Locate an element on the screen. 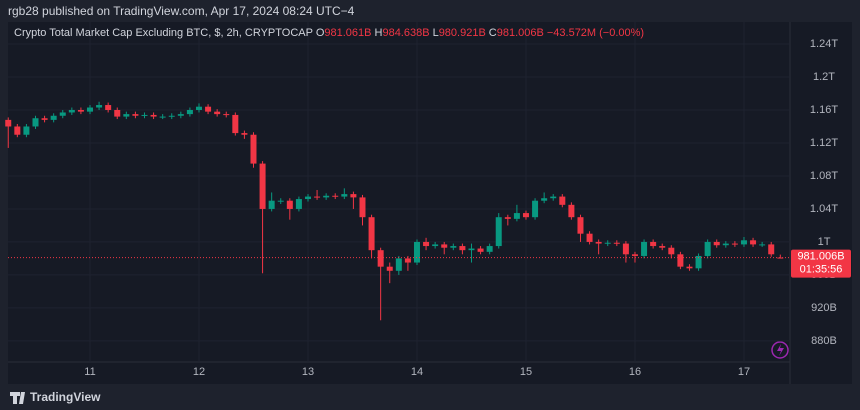  alert-icon is located at coordinates (780, 350).